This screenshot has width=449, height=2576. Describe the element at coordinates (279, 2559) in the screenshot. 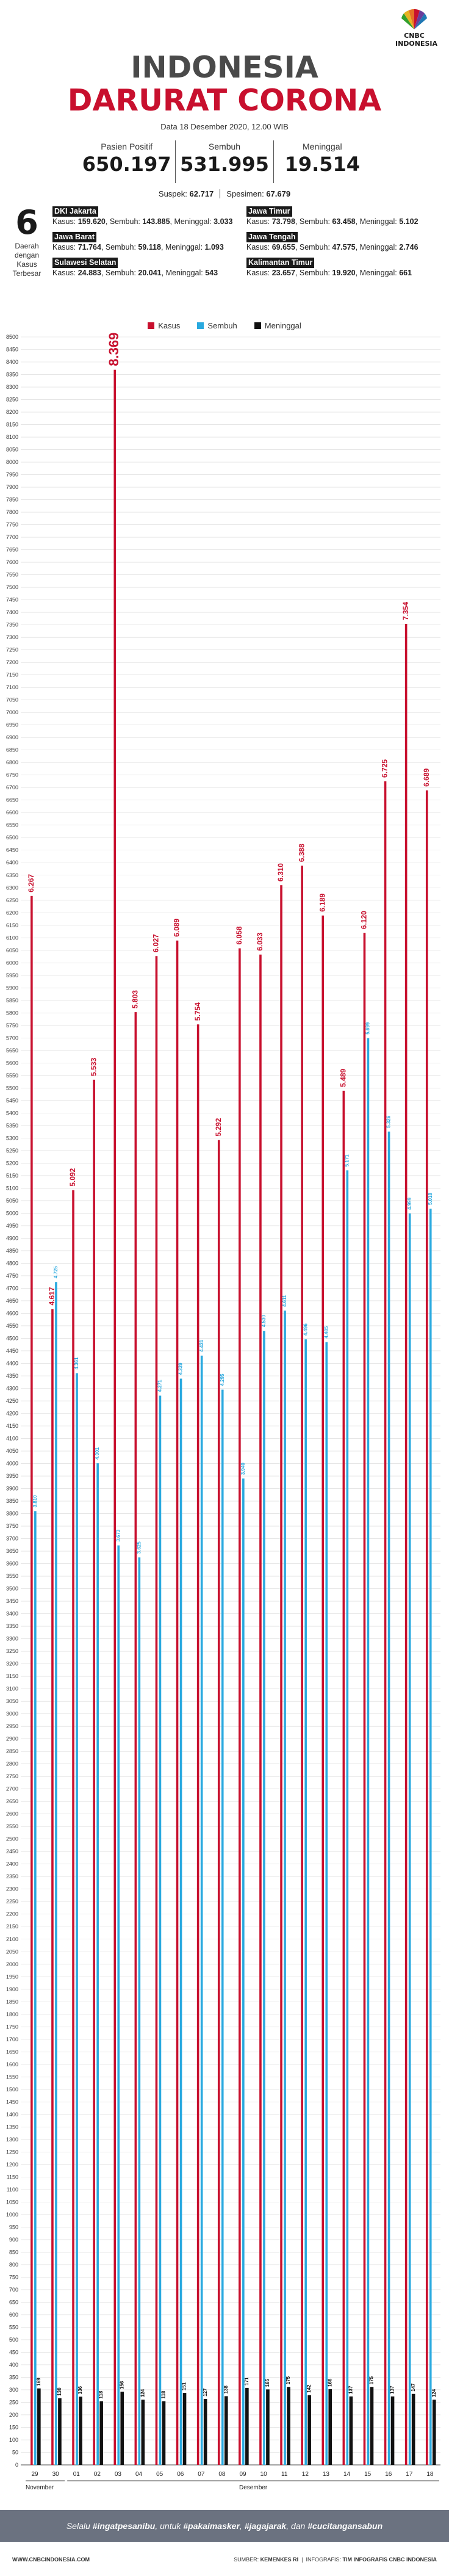

I see `source-value: KEMENKES RI` at that location.